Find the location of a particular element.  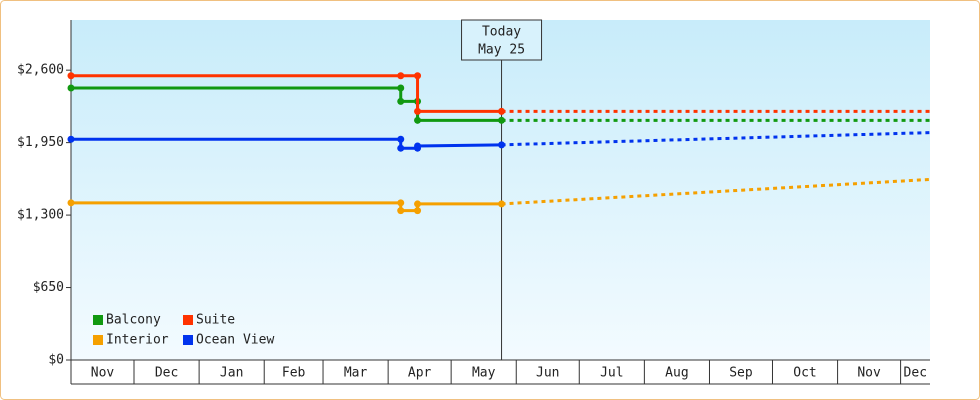

x-tick-label: Sep is located at coordinates (741, 373).